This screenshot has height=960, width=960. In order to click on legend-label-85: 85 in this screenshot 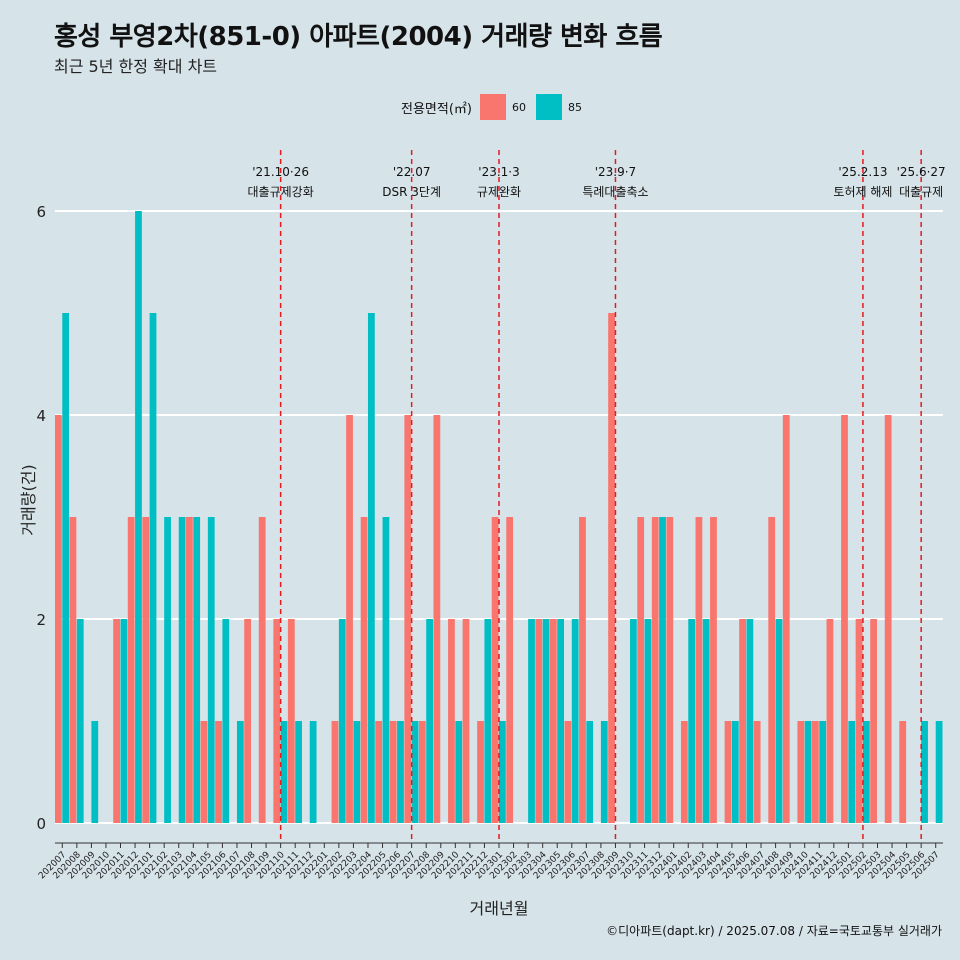, I will do `click(574, 107)`.